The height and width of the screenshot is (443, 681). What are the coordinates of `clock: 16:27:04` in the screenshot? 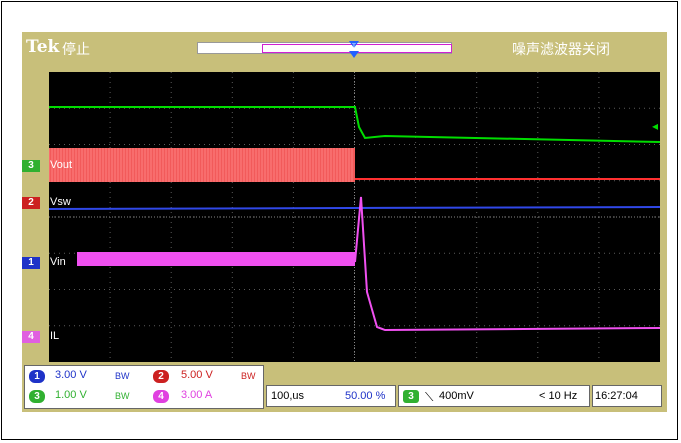 It's located at (616, 396).